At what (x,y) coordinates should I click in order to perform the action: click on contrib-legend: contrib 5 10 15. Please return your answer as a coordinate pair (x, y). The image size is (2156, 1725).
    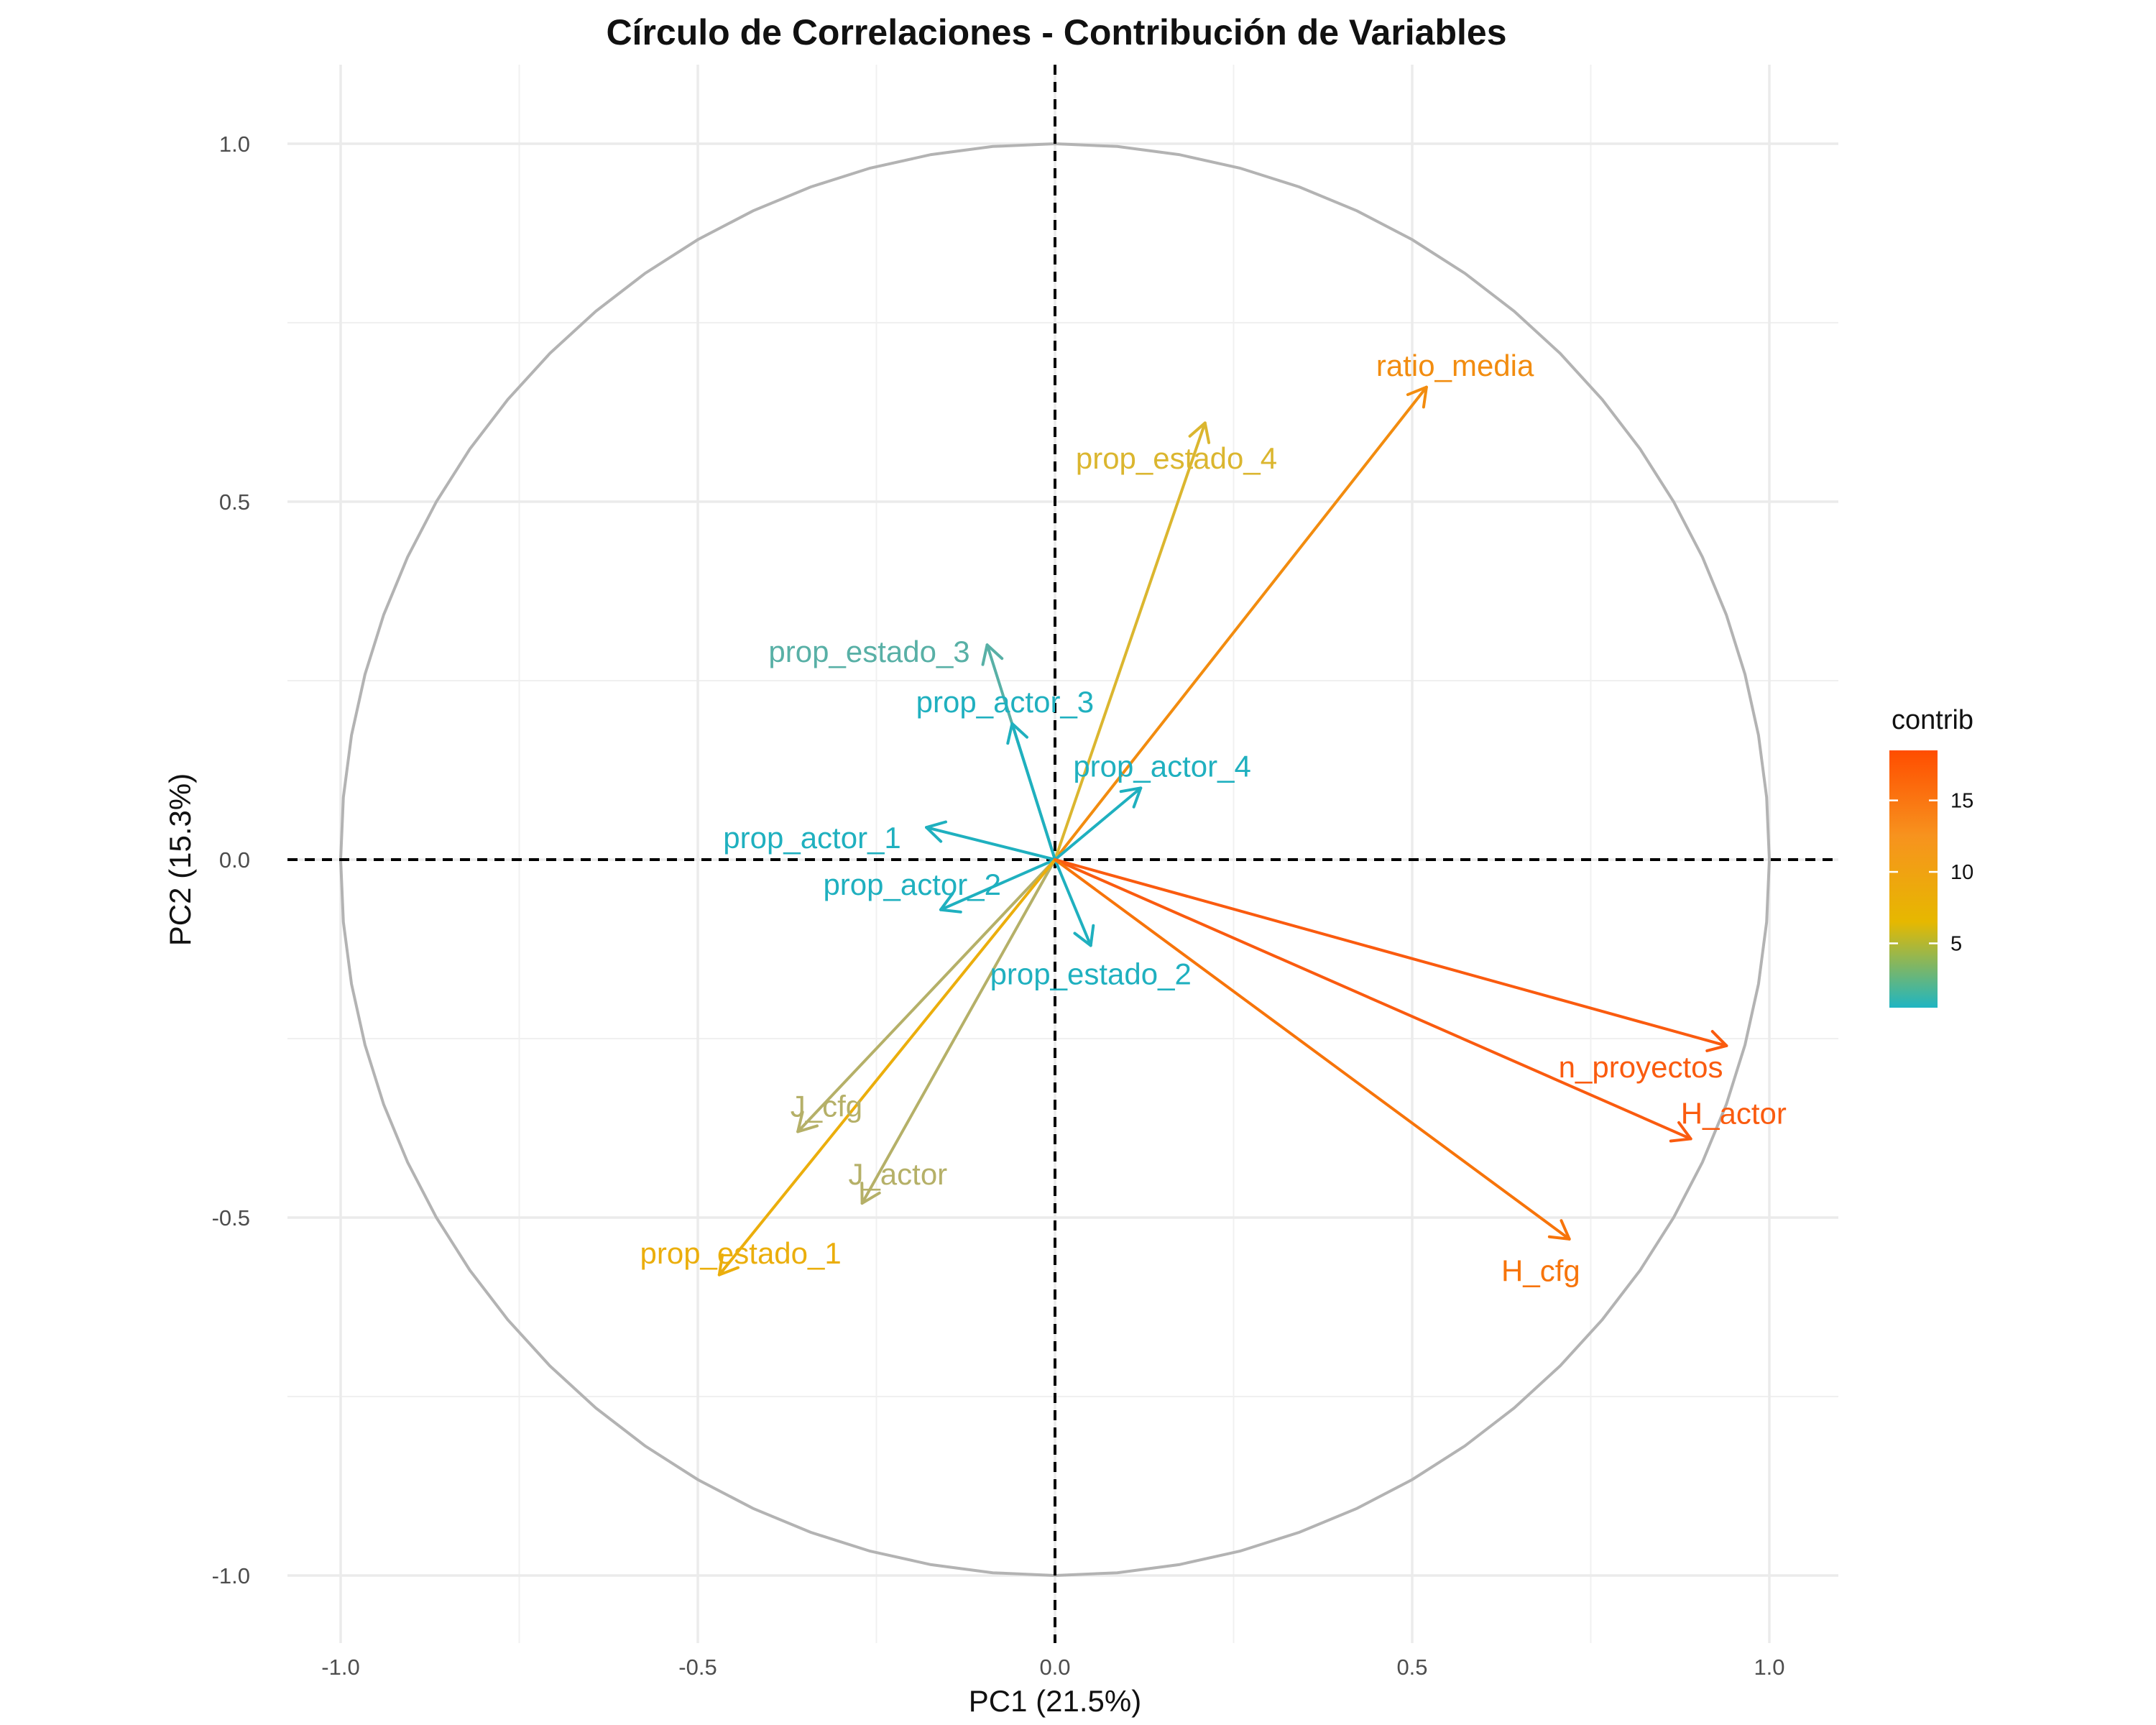
    Looking at the image, I should click on (1931, 856).